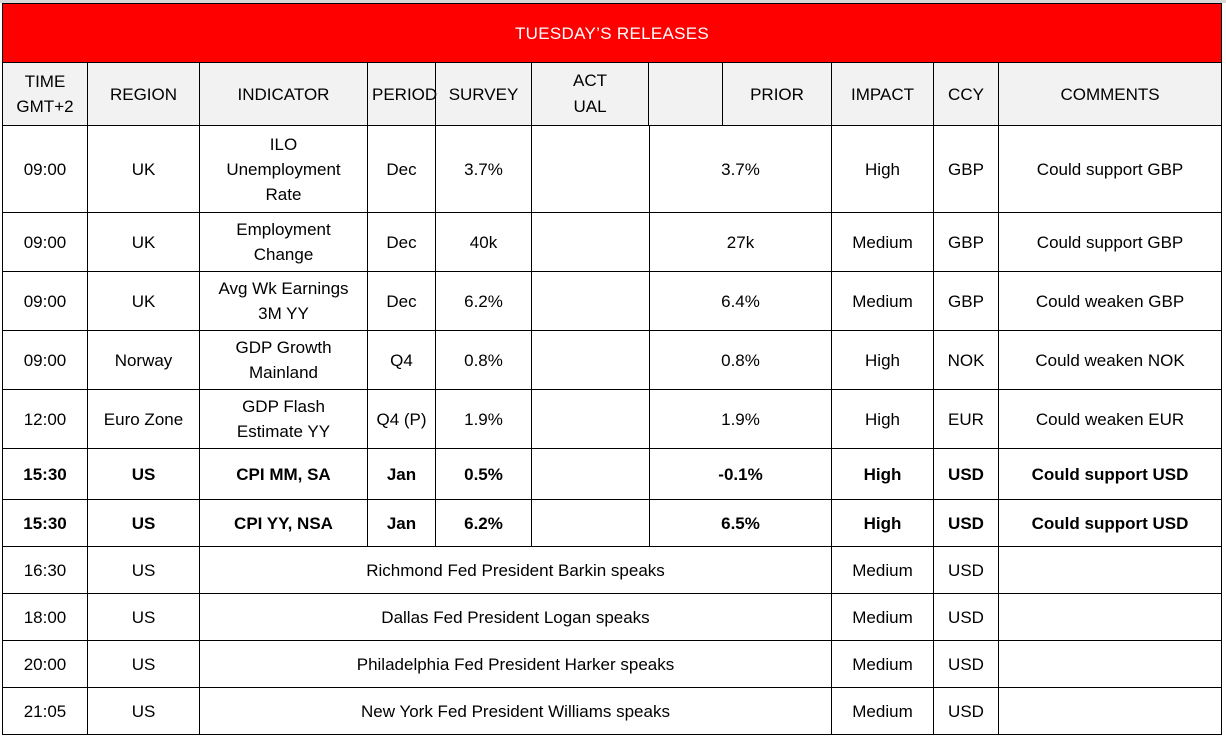 The width and height of the screenshot is (1226, 747). Describe the element at coordinates (1110, 94) in the screenshot. I see `col-header-comments: COMMENTS` at that location.